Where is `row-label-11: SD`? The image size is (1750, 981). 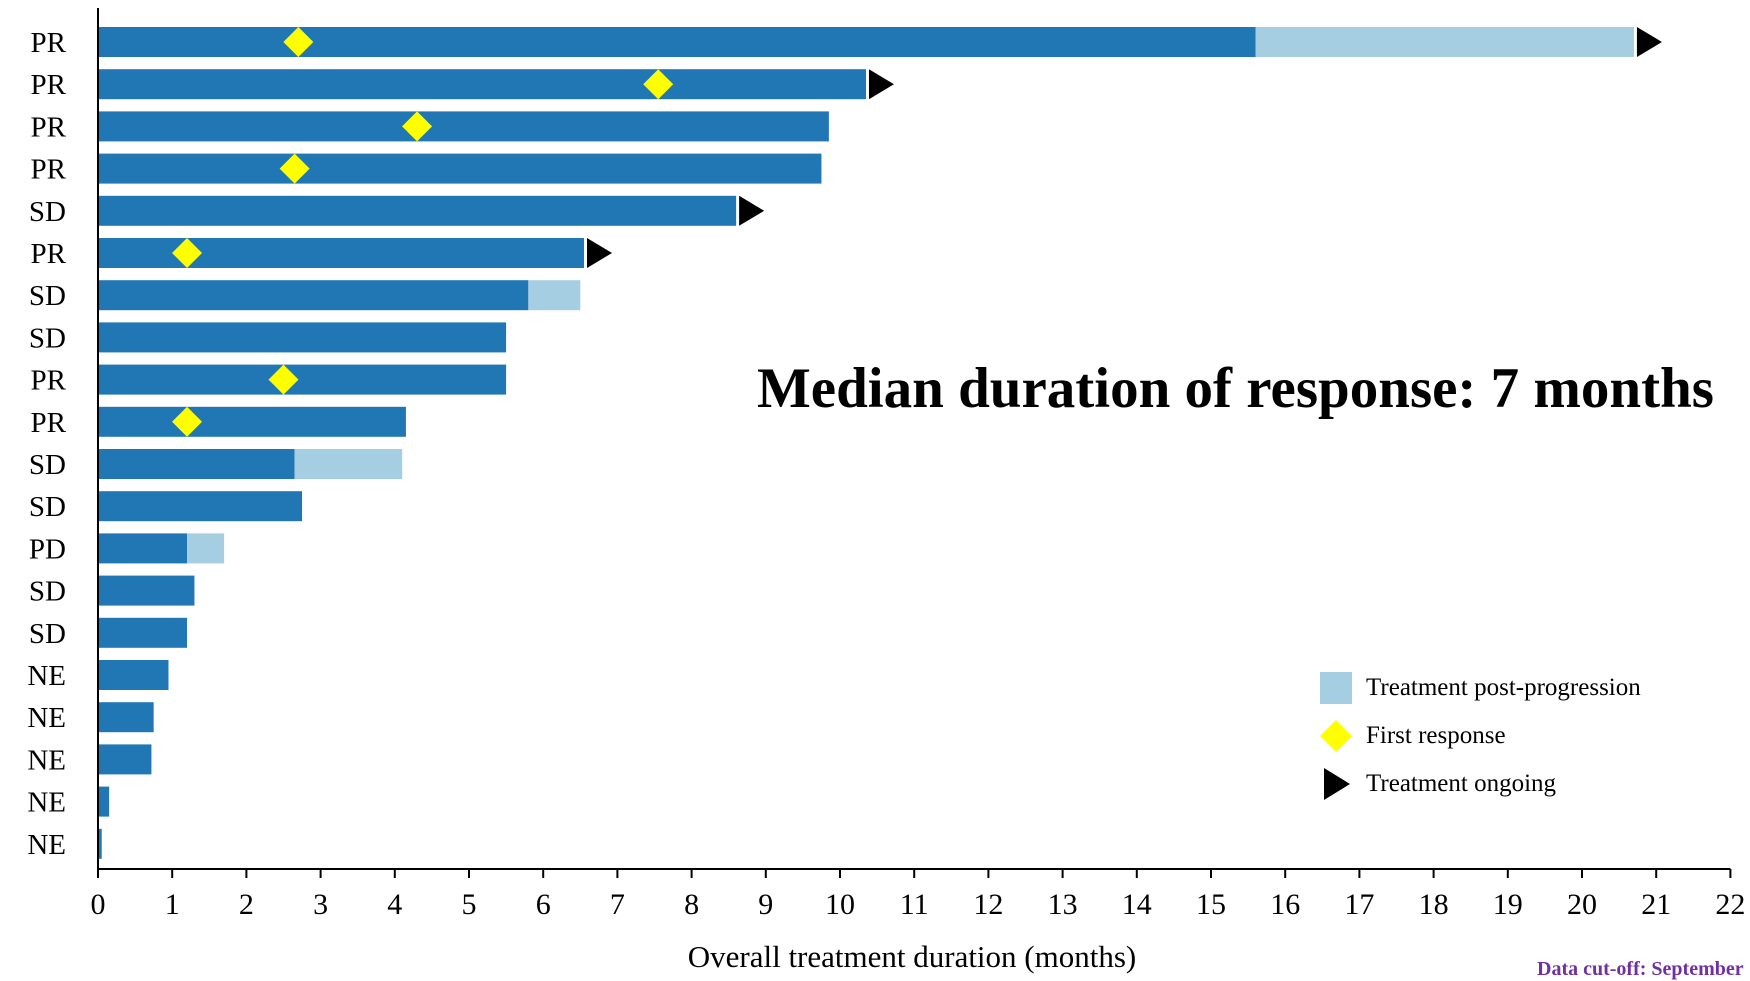 row-label-11: SD is located at coordinates (47, 507).